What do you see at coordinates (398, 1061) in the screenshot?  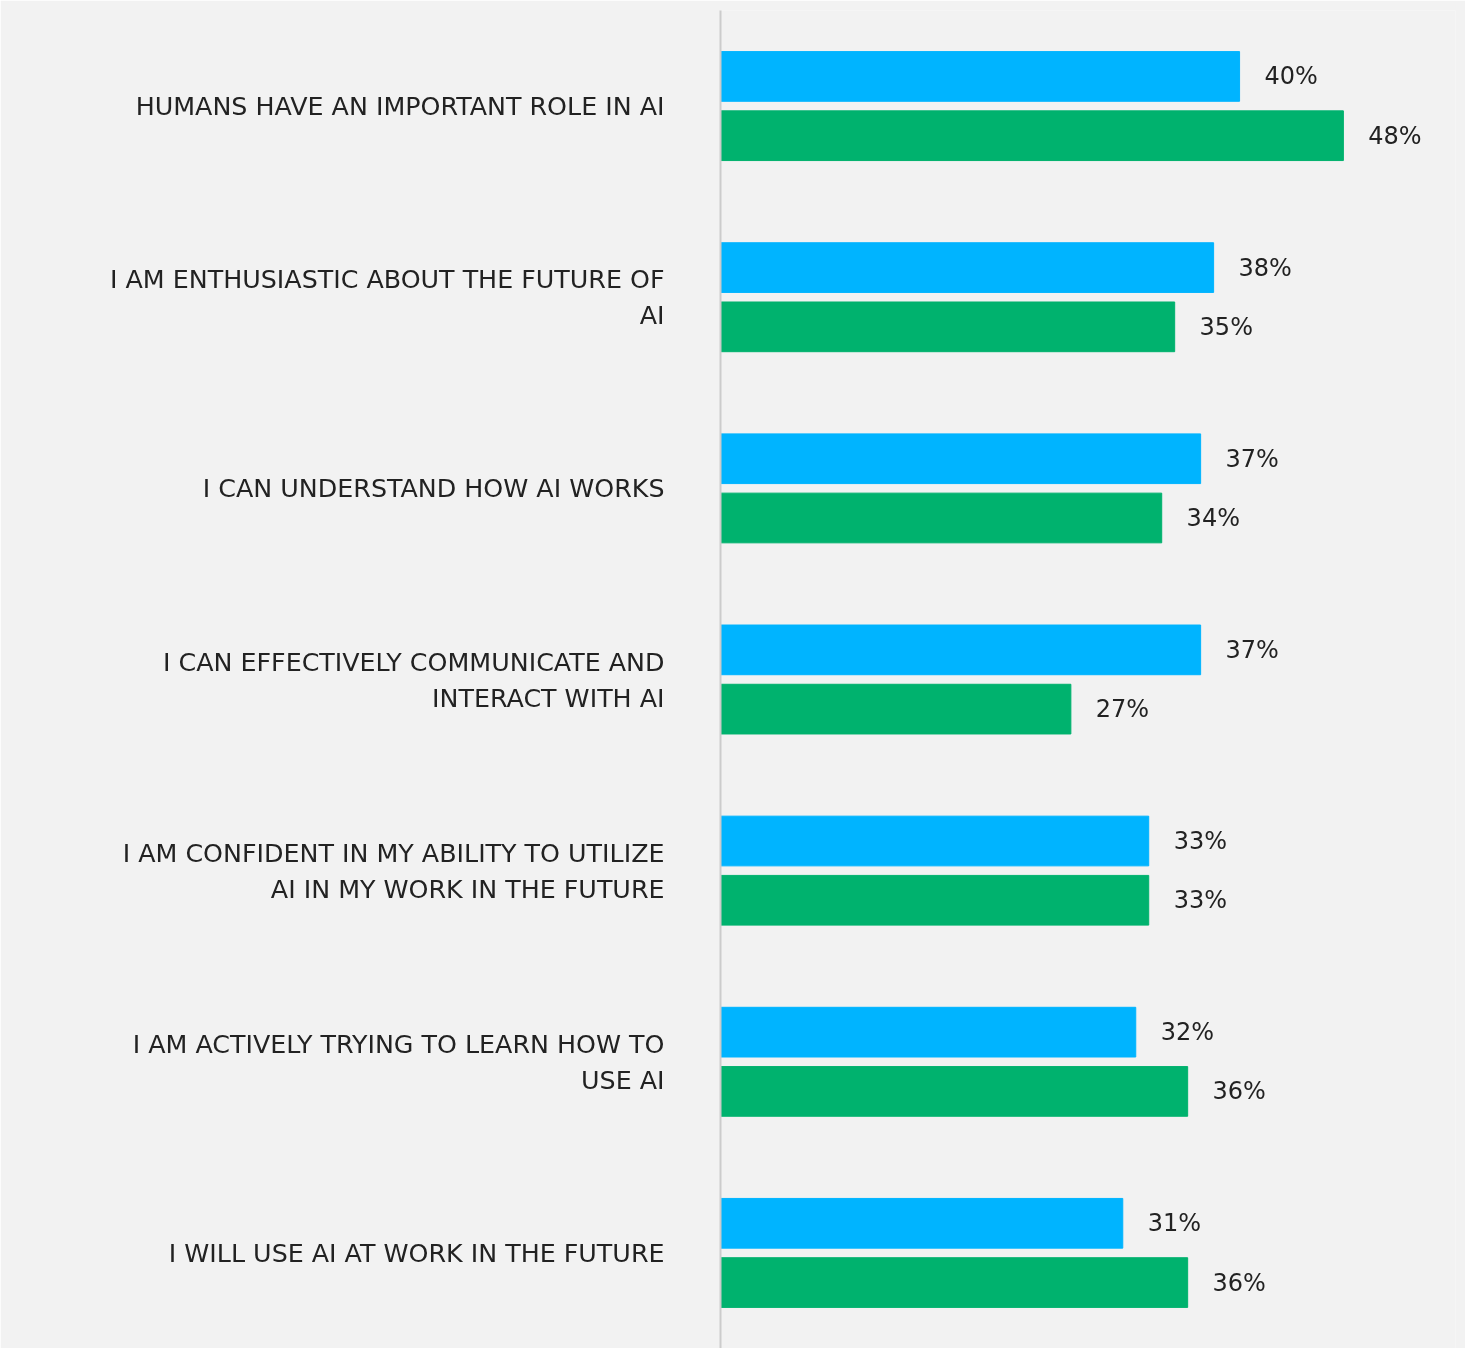 I see `y-tick-label: I AM ACTIVELY TRYING TO LEARN HOW TO USE AI` at bounding box center [398, 1061].